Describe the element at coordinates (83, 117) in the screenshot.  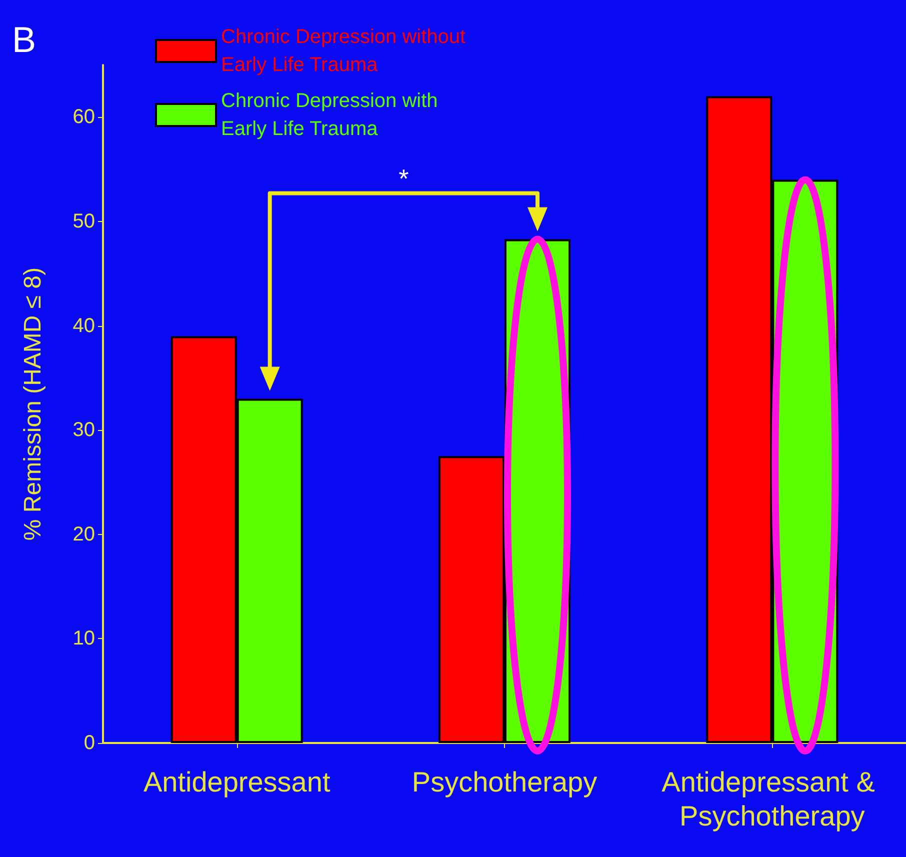
I see `y-tick-label: 60` at that location.